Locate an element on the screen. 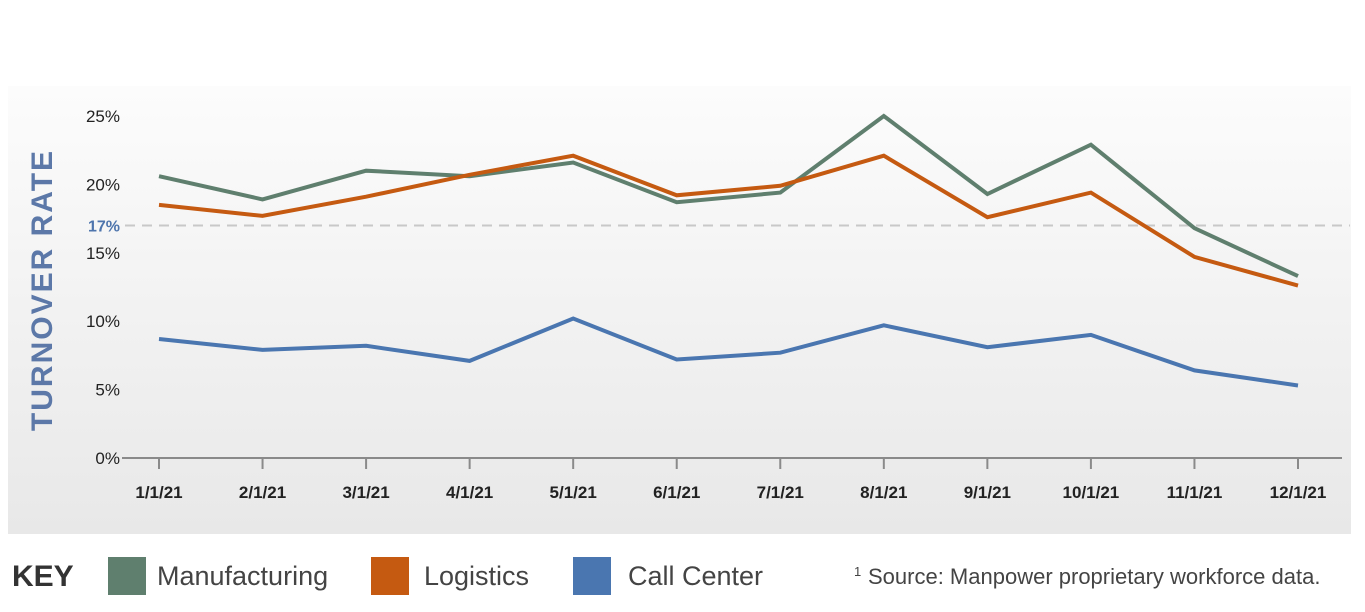 The image size is (1365, 612). x-tick-label: 12/1/21 is located at coordinates (1298, 492).